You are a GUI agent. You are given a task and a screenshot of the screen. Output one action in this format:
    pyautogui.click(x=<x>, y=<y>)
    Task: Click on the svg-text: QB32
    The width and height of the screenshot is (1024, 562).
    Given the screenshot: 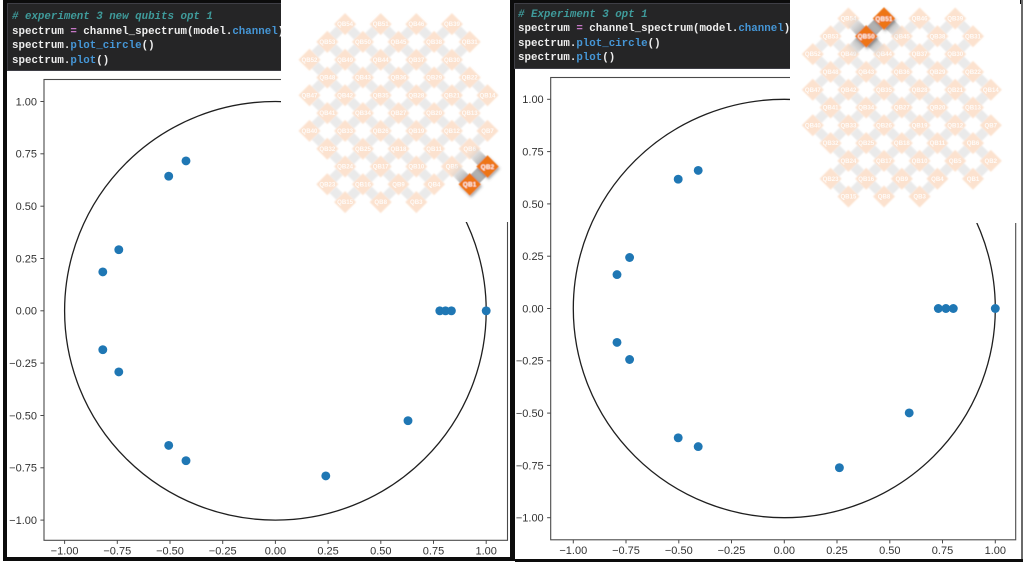 What is the action you would take?
    pyautogui.click(x=327, y=149)
    